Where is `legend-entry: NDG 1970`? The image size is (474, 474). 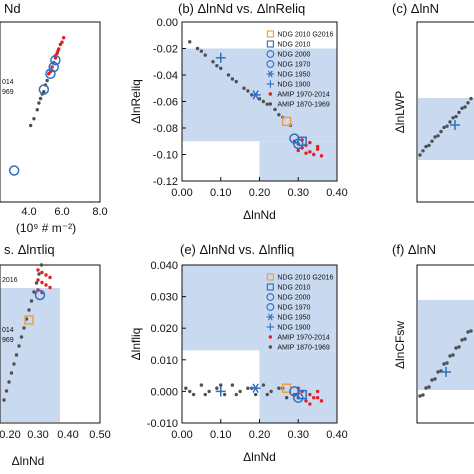 legend-entry: NDG 1970 is located at coordinates (288, 64).